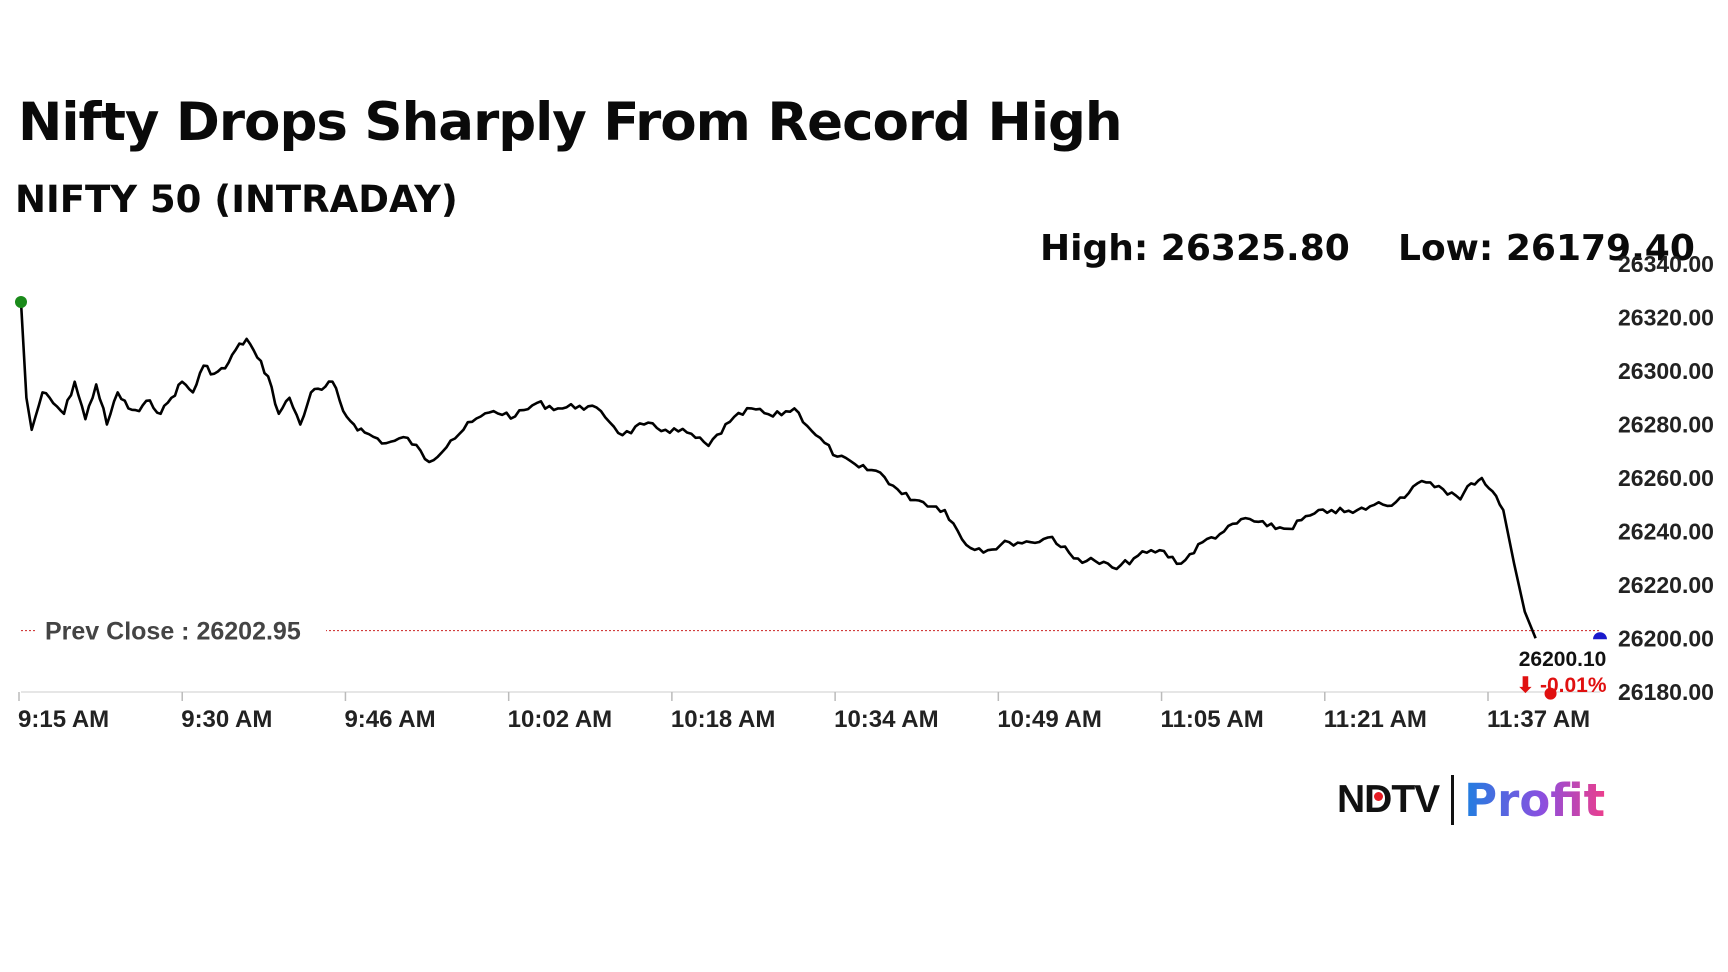 This screenshot has height=972, width=1728. What do you see at coordinates (173, 632) in the screenshot?
I see `prev-close-label: Prev Close : 26202.95` at bounding box center [173, 632].